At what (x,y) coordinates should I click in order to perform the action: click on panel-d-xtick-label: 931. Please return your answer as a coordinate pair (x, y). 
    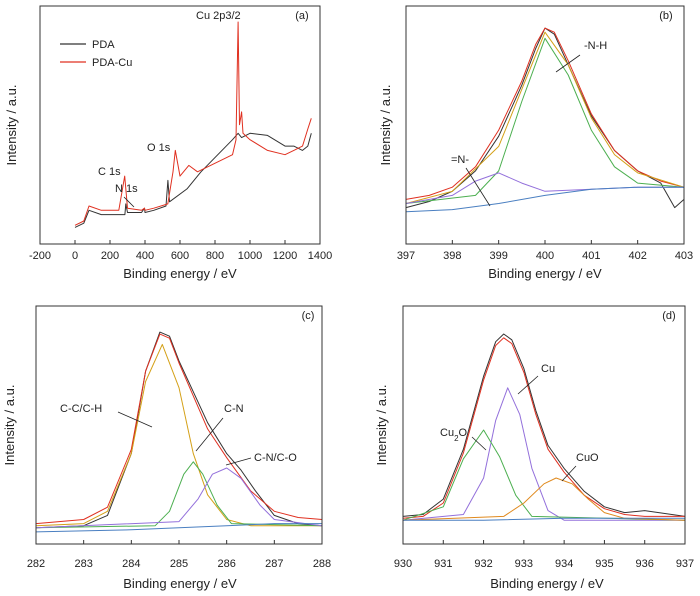
    Looking at the image, I should click on (443, 564).